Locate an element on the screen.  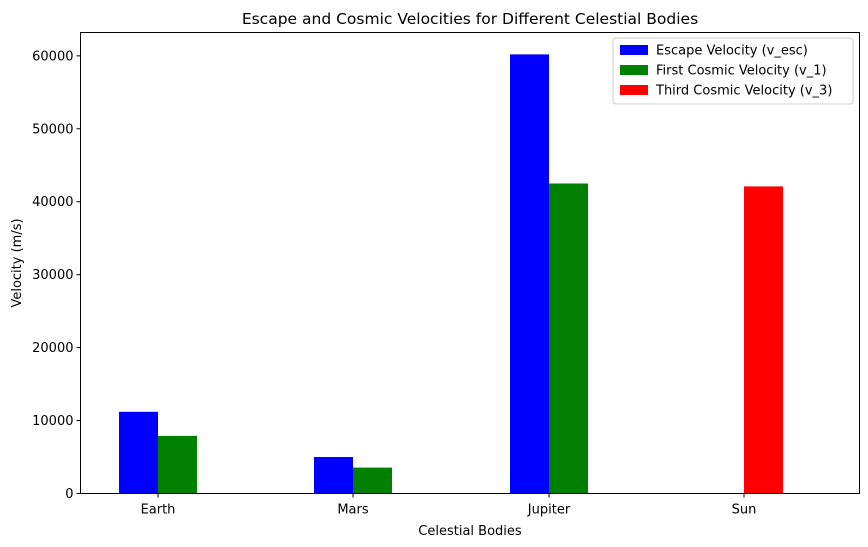
x-axis-title: Celestial Bodies is located at coordinates (470, 531).